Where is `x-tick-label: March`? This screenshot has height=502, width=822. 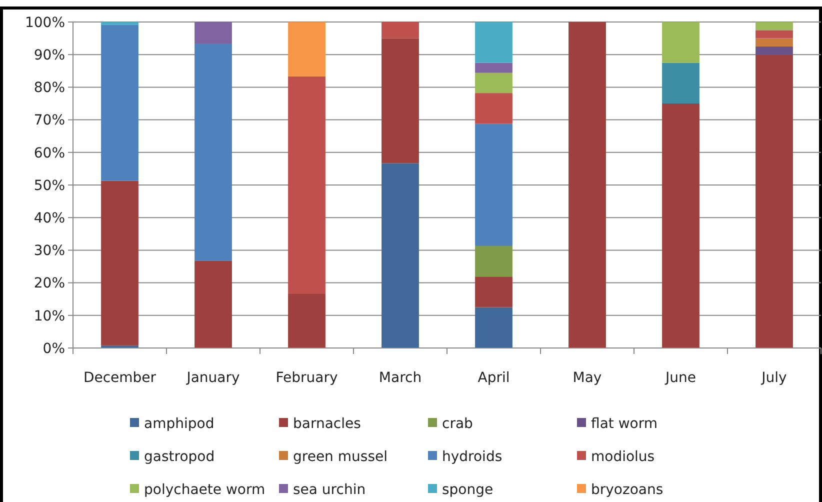 x-tick-label: March is located at coordinates (400, 378).